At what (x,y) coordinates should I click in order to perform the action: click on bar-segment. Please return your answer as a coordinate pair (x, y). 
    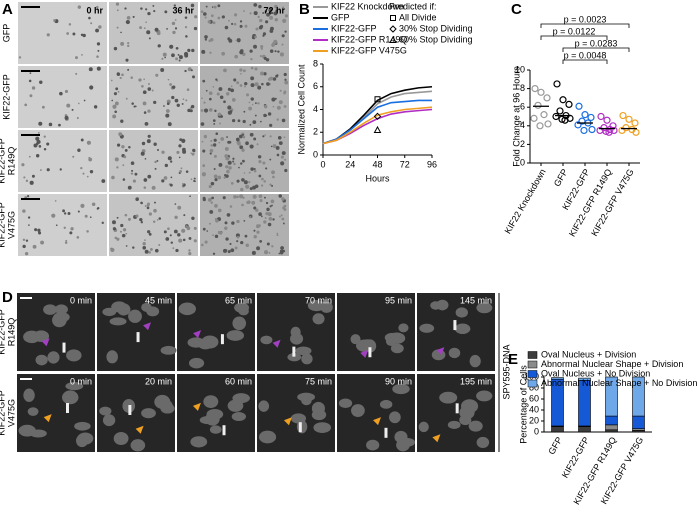
    Looking at the image, I should click on (611, 431).